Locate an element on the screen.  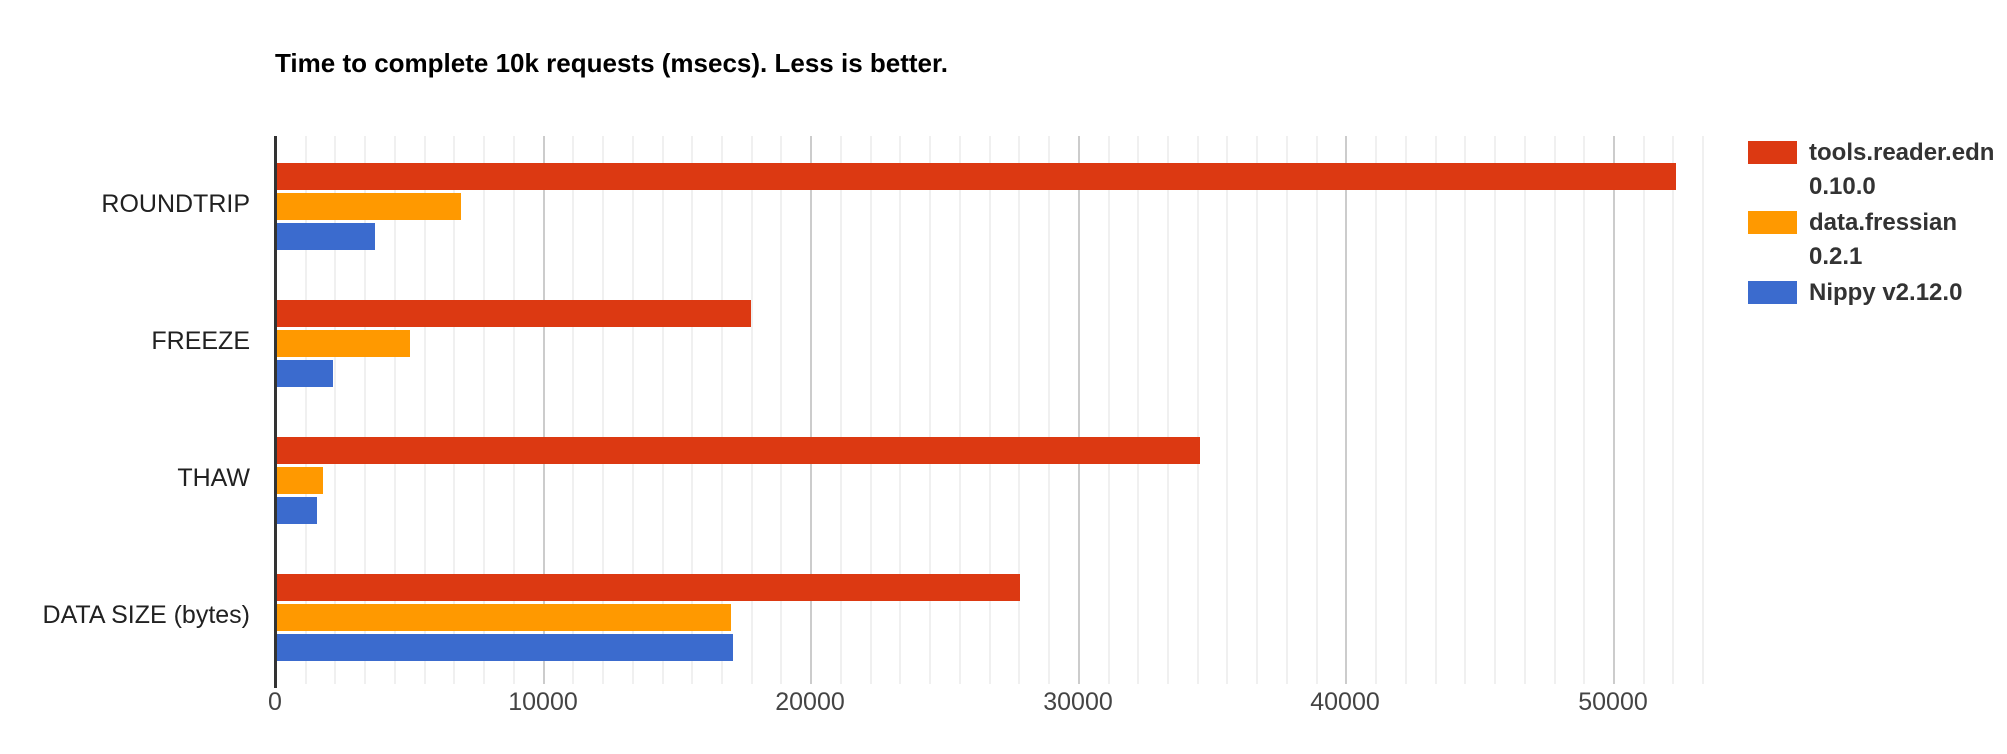
bar-data-size-bytes--series-0 is located at coordinates (647, 587).